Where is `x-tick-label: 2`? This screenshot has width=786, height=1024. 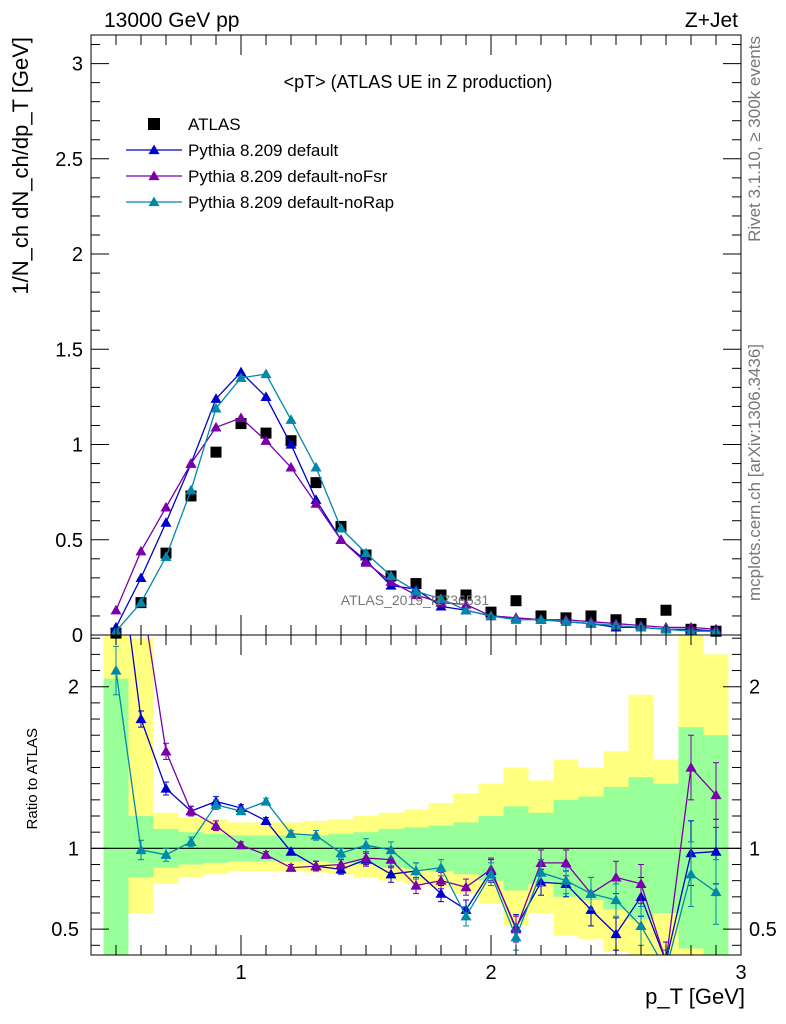 x-tick-label: 2 is located at coordinates (490, 973).